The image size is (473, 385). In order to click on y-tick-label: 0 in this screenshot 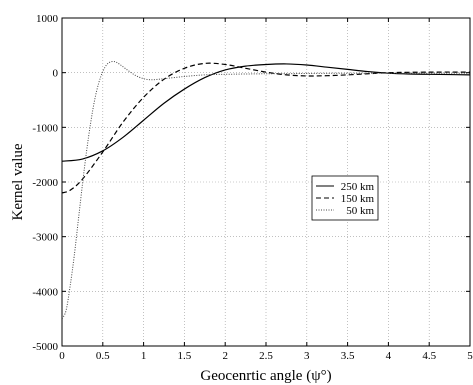, I will do `click(56, 74)`.